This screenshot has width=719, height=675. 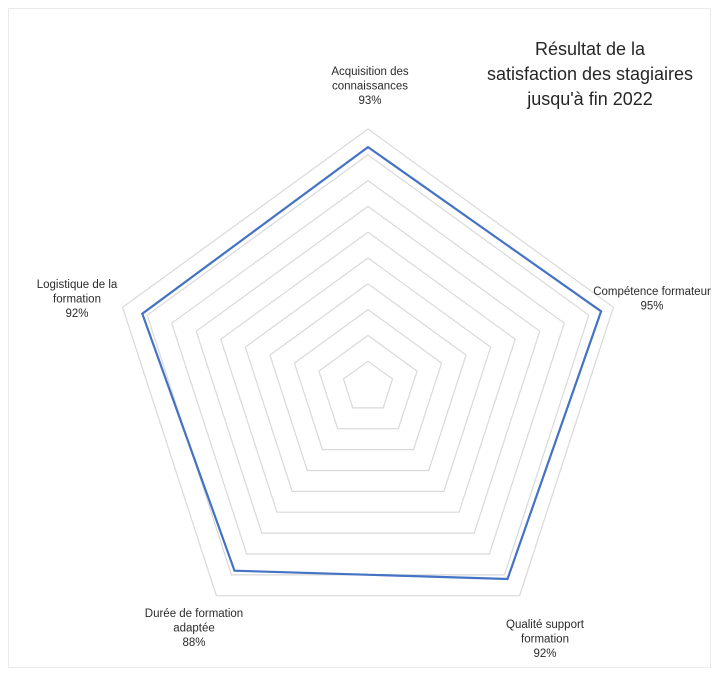 I want to click on axis-category-label: connaissances, so click(x=370, y=87).